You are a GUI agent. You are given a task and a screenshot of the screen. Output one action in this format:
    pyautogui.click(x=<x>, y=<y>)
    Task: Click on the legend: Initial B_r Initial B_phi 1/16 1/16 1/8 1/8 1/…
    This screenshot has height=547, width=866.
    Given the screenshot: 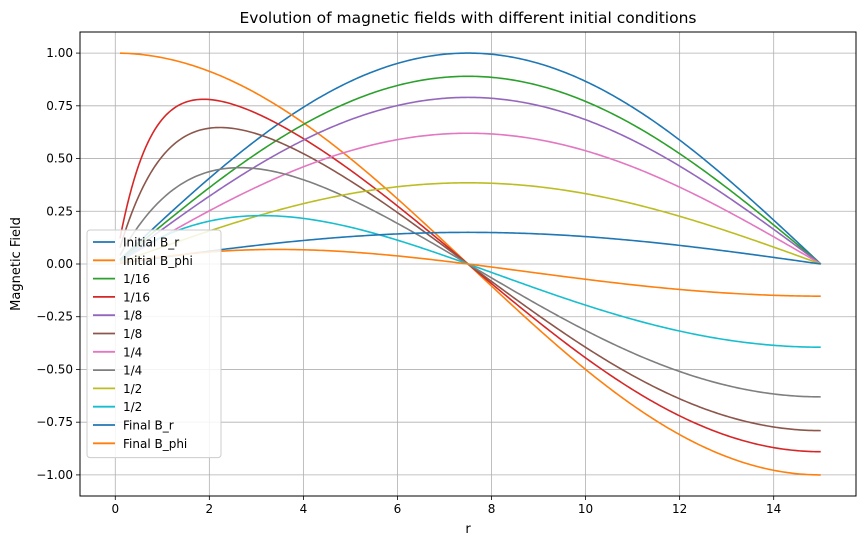 What is the action you would take?
    pyautogui.click(x=154, y=344)
    